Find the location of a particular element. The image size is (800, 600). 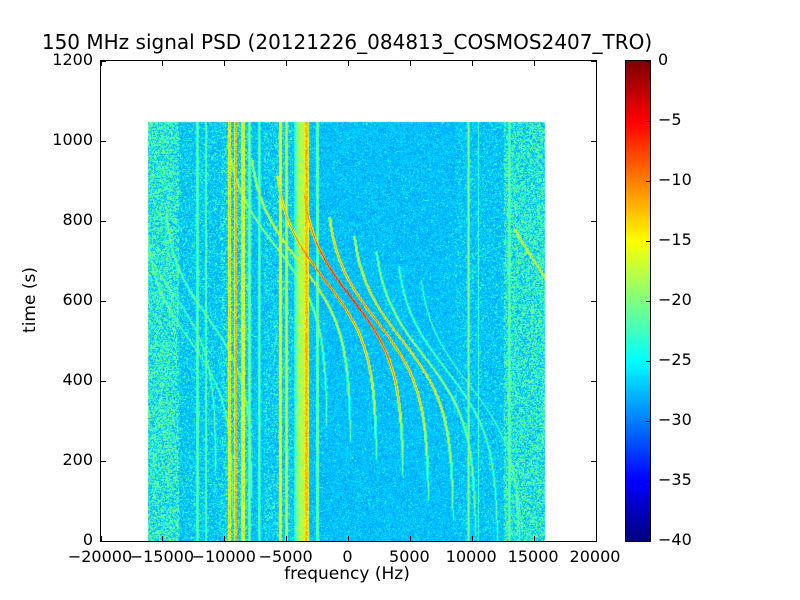

x-tick-label: 5000 is located at coordinates (409, 556).